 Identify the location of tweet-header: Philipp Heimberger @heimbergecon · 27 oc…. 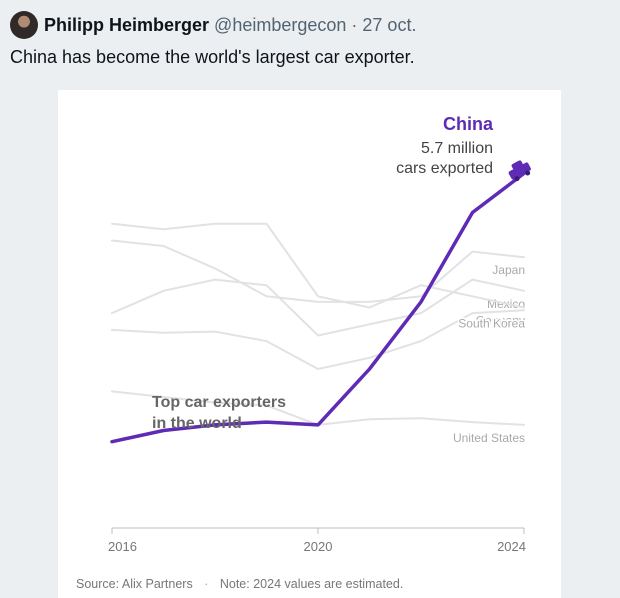
(213, 25).